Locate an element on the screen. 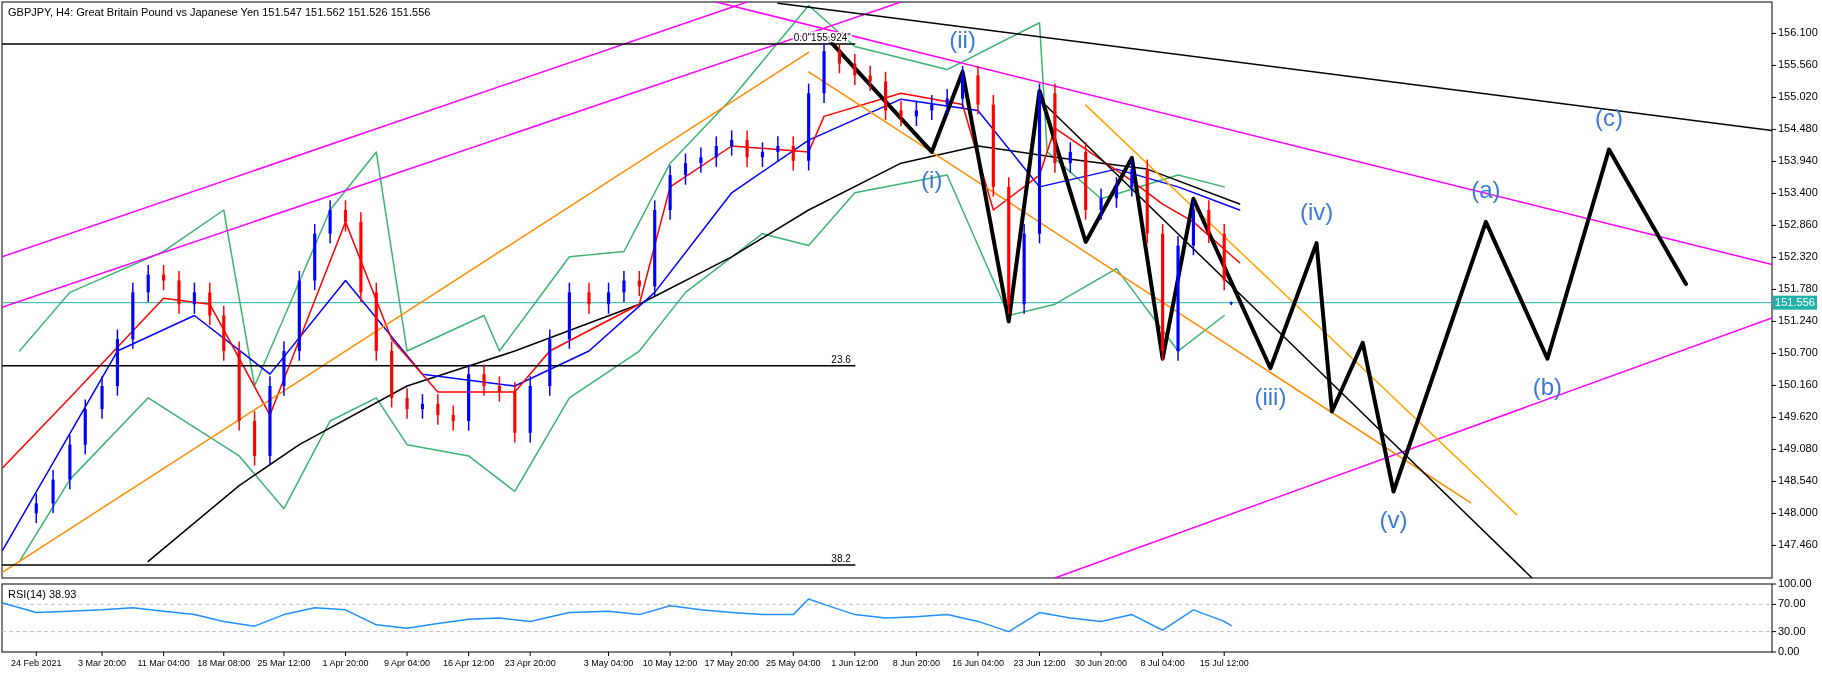 This screenshot has width=1822, height=676. y-tick-label: 152.860 is located at coordinates (1798, 224).